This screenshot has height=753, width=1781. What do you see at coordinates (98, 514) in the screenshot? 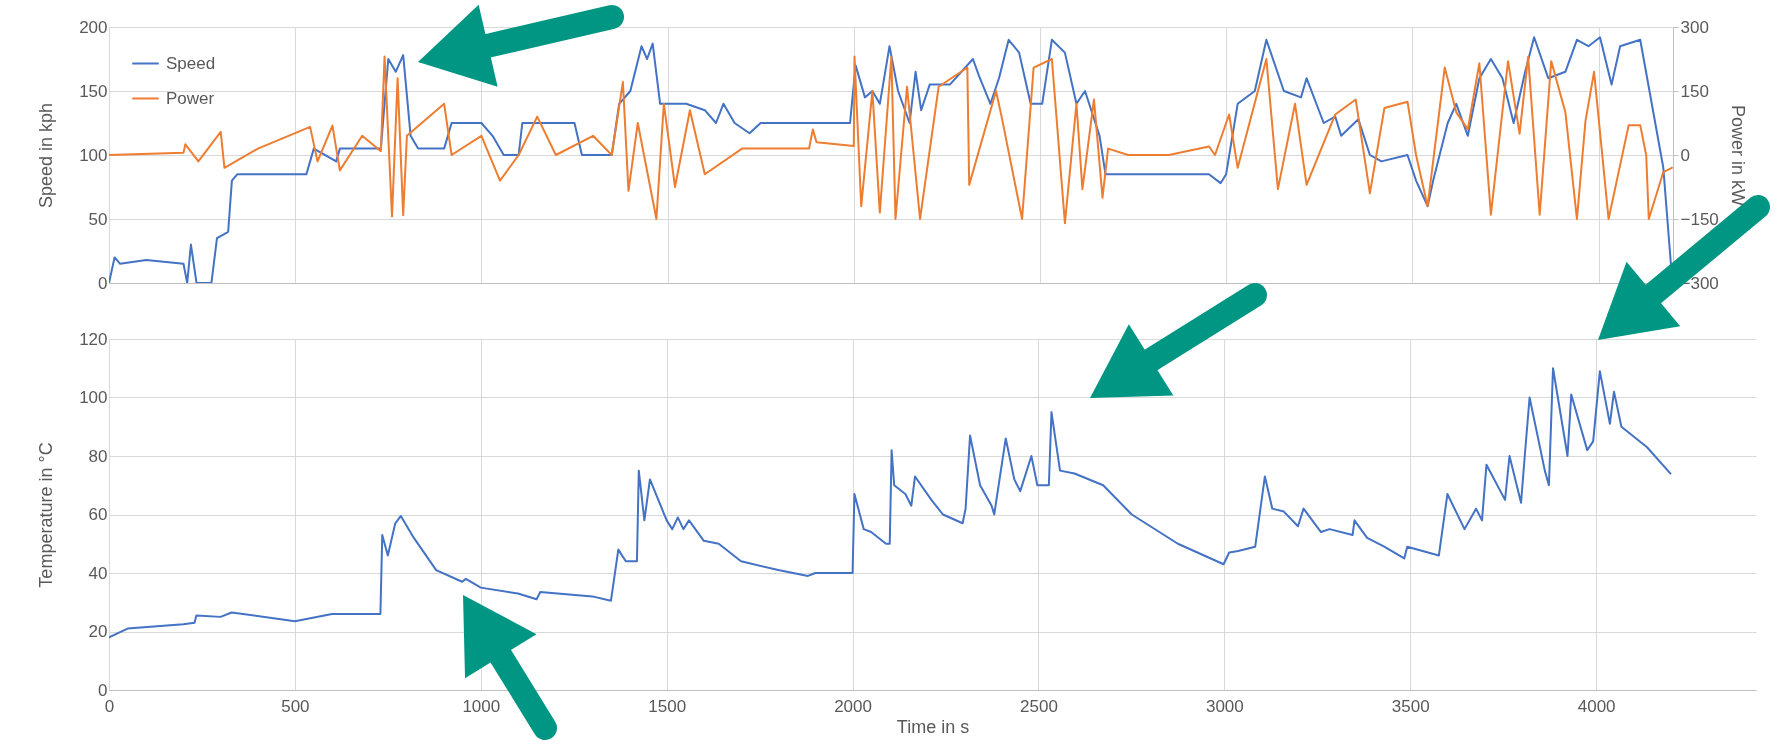
I see `y-tick-label: 60` at bounding box center [98, 514].